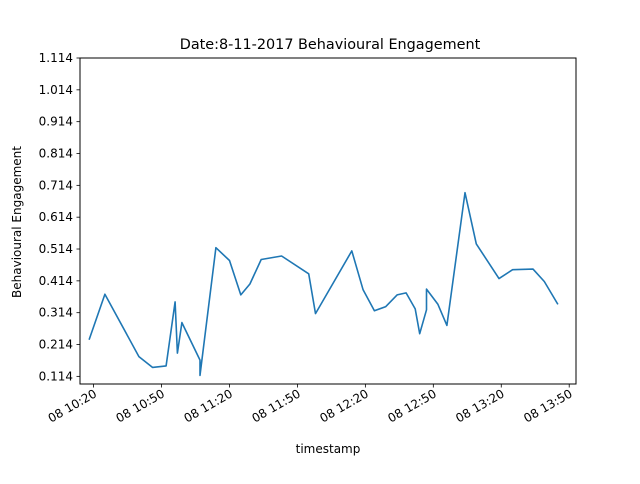 Image resolution: width=640 pixels, height=484 pixels. What do you see at coordinates (72, 405) in the screenshot?
I see `x-tick-label: 08 10:20` at bounding box center [72, 405].